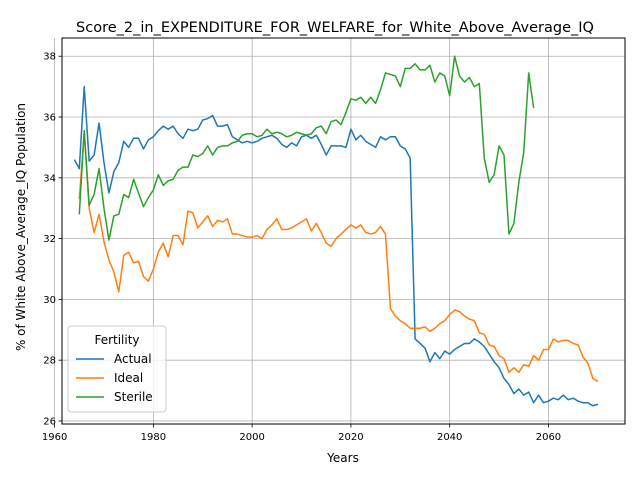 The height and width of the screenshot is (484, 640). What do you see at coordinates (251, 437) in the screenshot?
I see `x-tick-label: 2000` at bounding box center [251, 437].